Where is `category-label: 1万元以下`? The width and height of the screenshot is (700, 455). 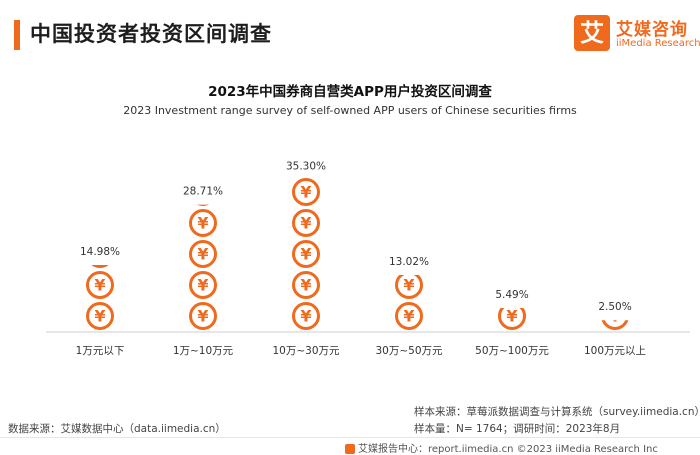 category-label: 1万元以下 is located at coordinates (100, 351).